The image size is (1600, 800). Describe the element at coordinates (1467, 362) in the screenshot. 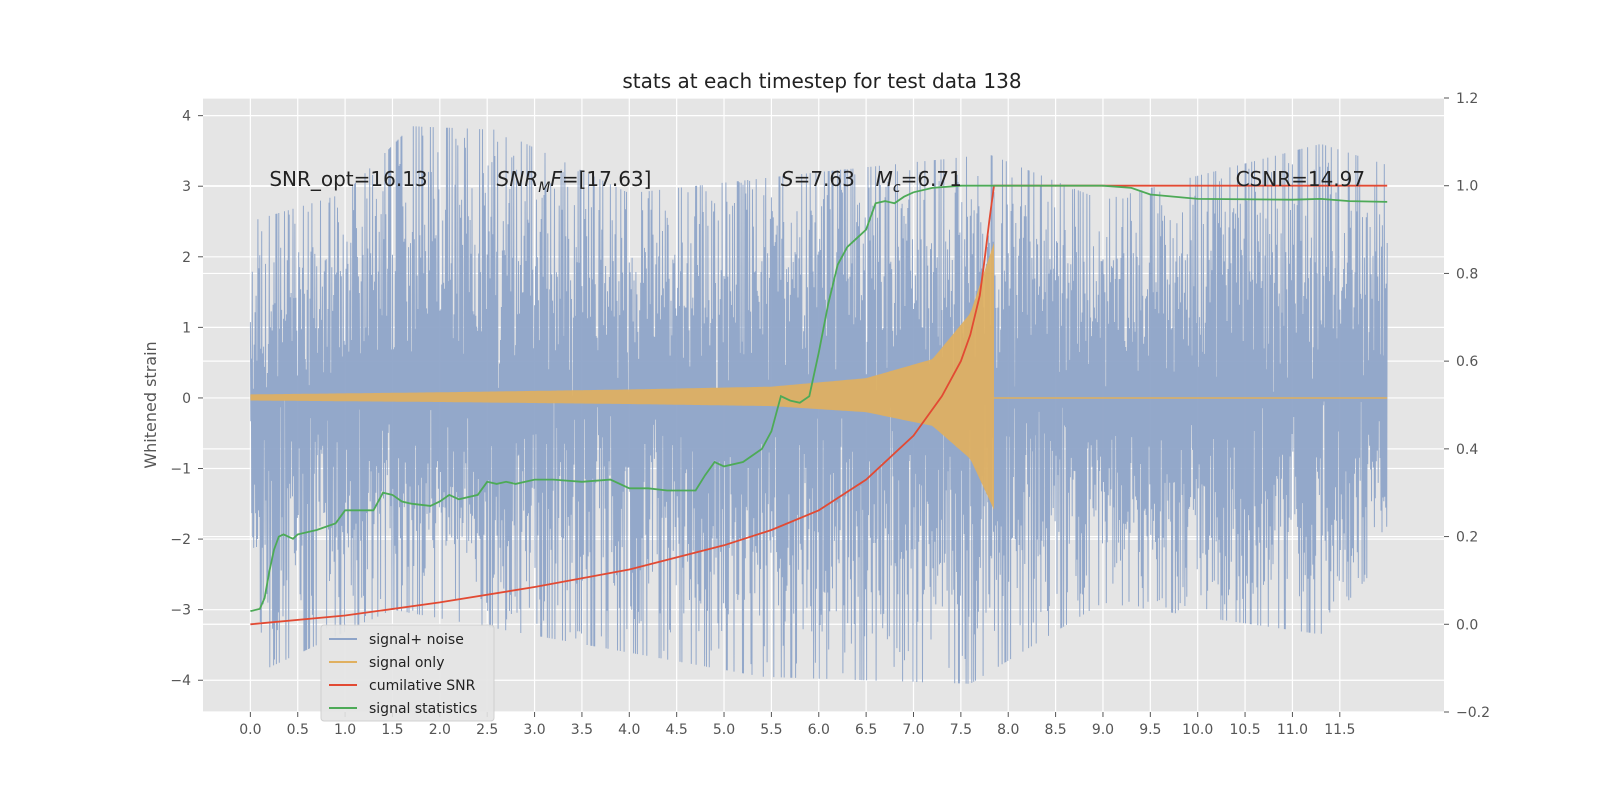

I see `y2-tick-label: 0.6` at that location.